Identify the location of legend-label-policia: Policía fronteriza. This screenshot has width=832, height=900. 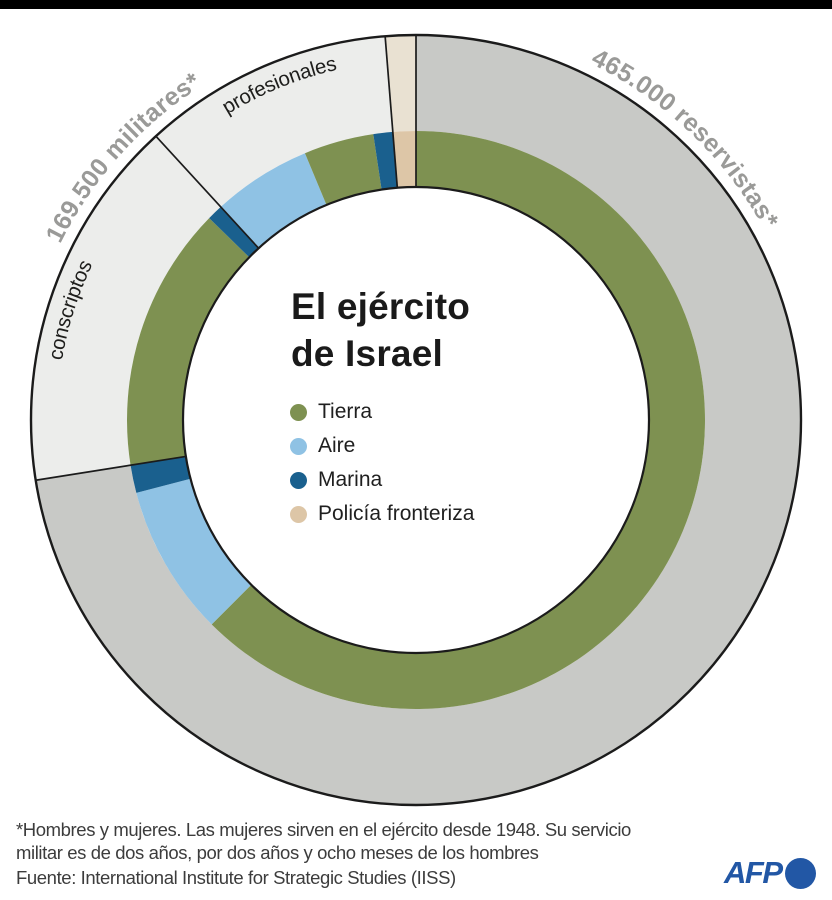
(396, 513).